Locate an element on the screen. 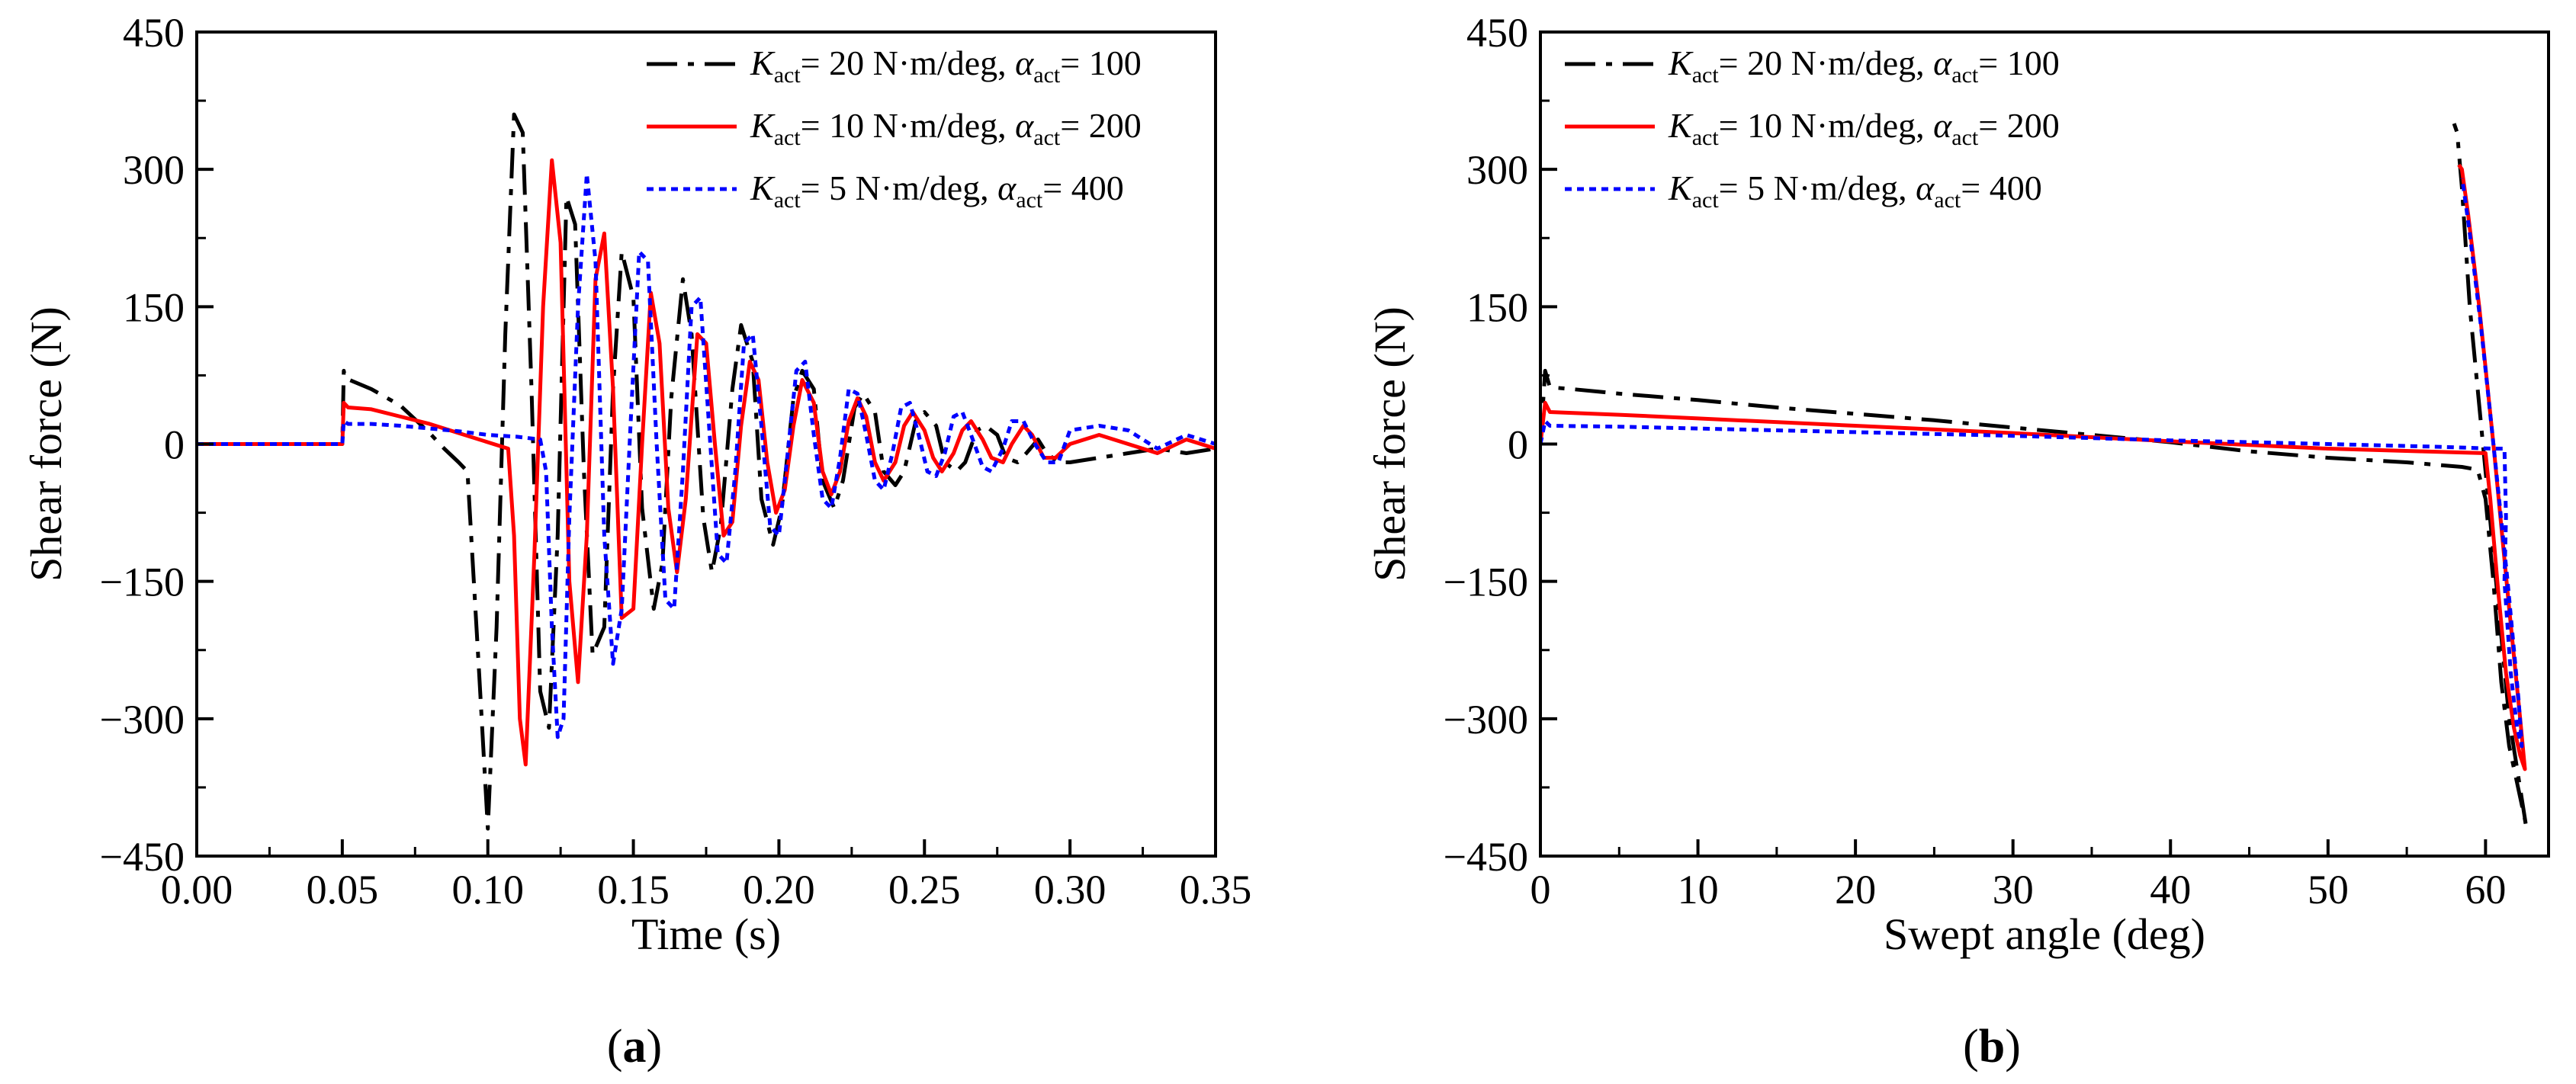  panel-a-legend-text1: = 5 N·m/deg, is located at coordinates (899, 188).